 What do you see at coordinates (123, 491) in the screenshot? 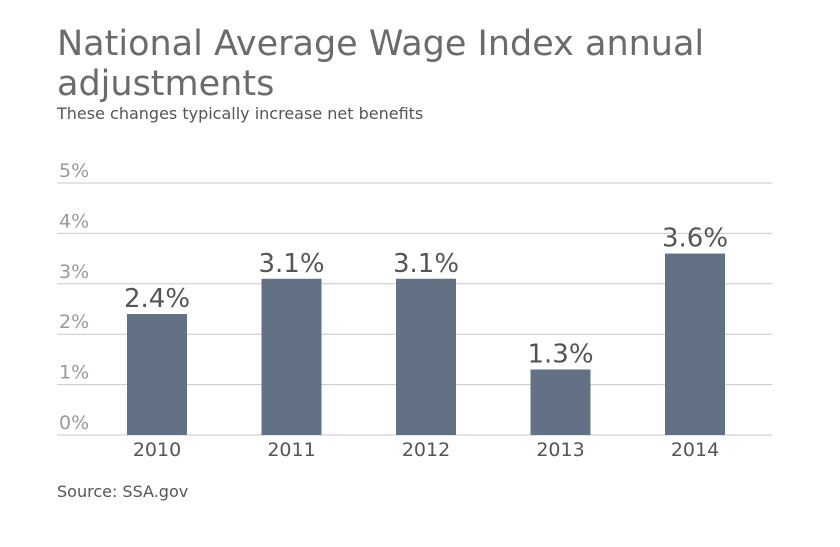
I see `source-note: Source: SSA.gov` at bounding box center [123, 491].